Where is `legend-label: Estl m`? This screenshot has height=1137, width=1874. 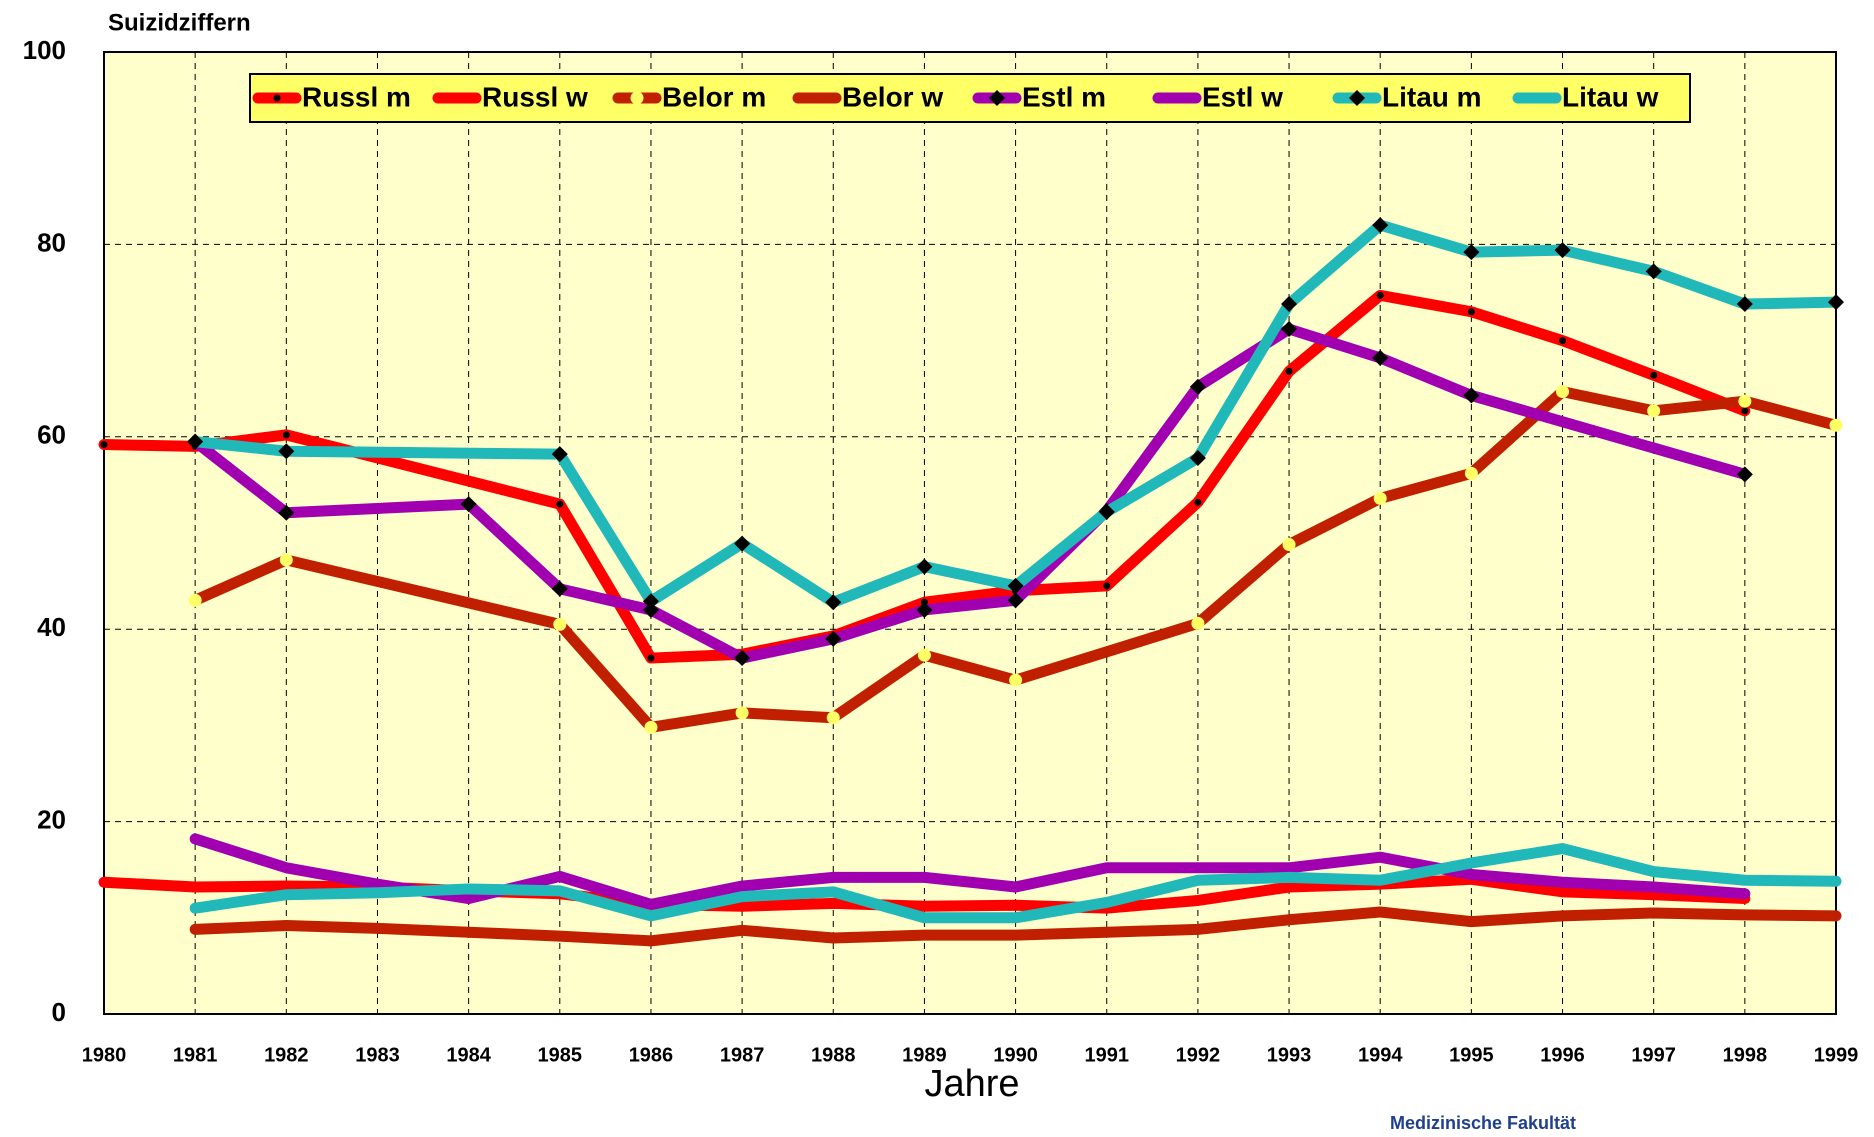 legend-label: Estl m is located at coordinates (1064, 96).